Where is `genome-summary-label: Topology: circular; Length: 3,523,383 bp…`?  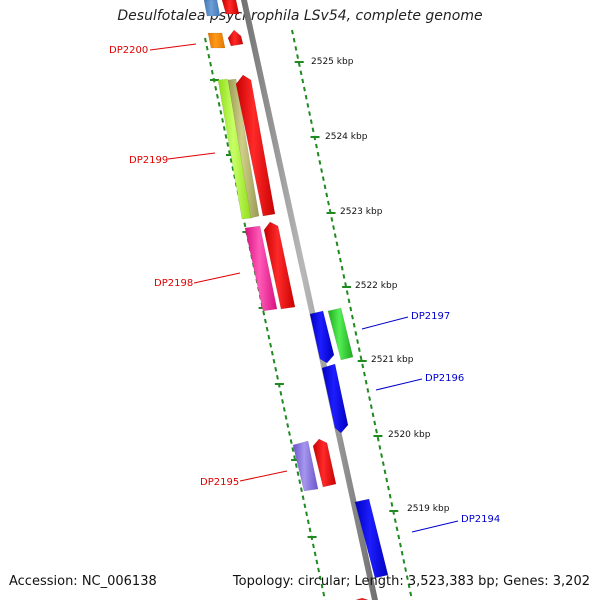
genome-summary-label: Topology: circular; Length: 3,523,383 bp… is located at coordinates (411, 581).